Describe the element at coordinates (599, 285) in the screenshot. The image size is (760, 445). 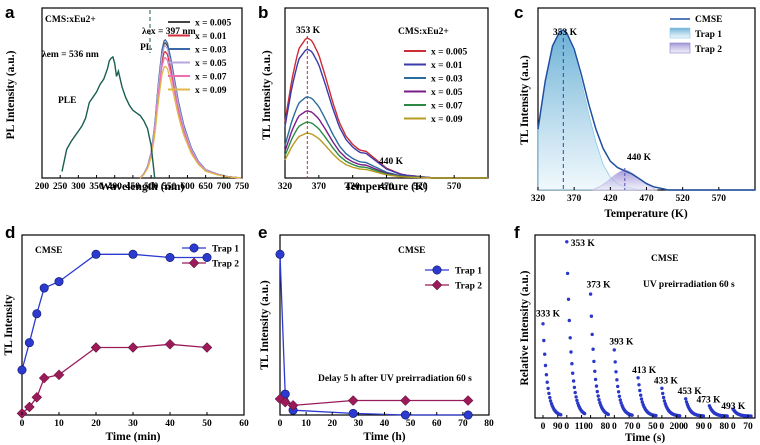
I see `decay-label: 373 K` at that location.